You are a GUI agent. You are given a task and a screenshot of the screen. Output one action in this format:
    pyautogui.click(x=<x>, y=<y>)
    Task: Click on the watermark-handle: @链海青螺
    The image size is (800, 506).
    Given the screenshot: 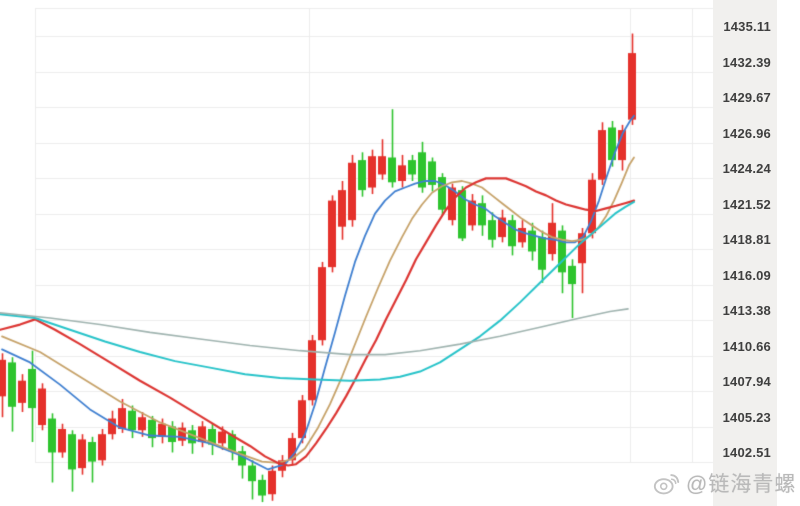 What is the action you would take?
    pyautogui.click(x=741, y=484)
    